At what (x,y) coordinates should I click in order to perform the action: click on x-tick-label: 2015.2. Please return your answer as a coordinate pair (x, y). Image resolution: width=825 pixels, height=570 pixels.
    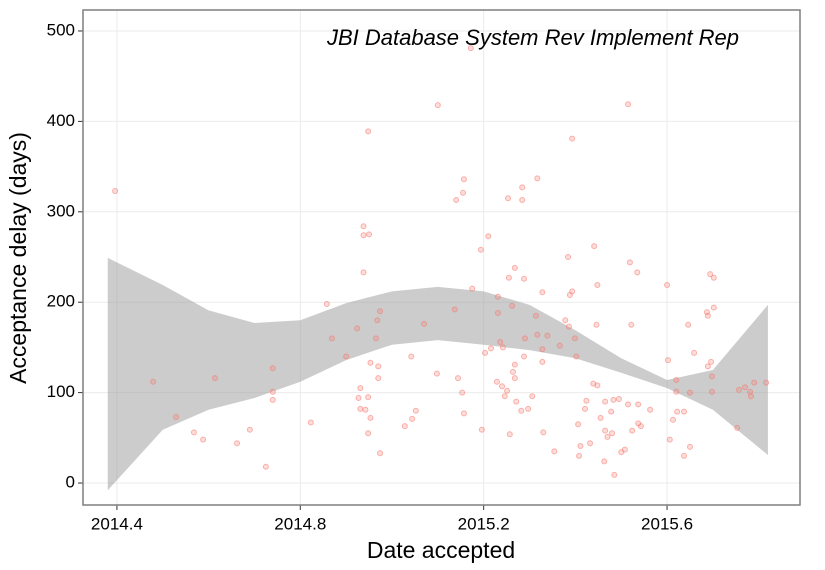
    Looking at the image, I should click on (484, 523).